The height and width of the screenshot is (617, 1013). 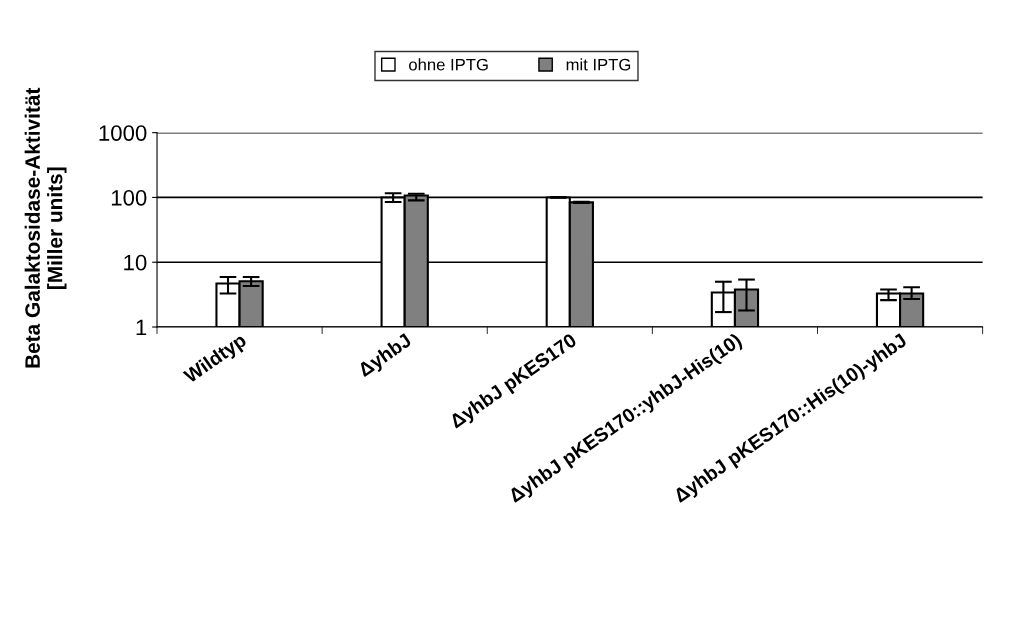 What do you see at coordinates (123, 133) in the screenshot?
I see `y-tick-label: 1000` at bounding box center [123, 133].